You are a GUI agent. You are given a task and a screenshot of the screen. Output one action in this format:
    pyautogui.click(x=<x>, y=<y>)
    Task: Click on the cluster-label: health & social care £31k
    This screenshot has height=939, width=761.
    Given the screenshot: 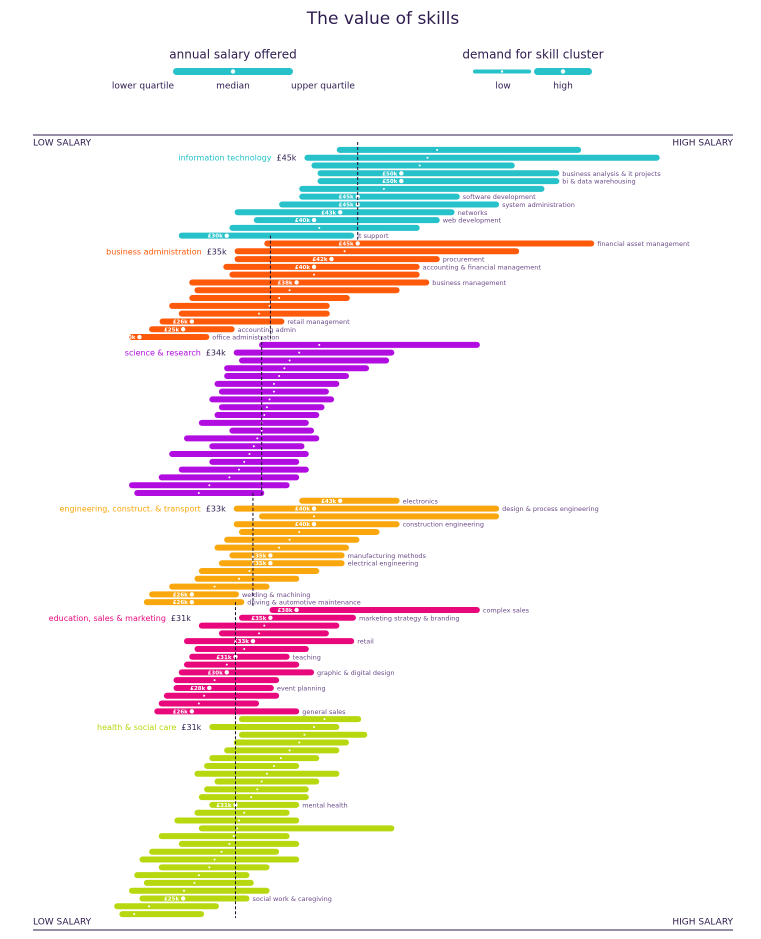 What is the action you would take?
    pyautogui.click(x=149, y=726)
    